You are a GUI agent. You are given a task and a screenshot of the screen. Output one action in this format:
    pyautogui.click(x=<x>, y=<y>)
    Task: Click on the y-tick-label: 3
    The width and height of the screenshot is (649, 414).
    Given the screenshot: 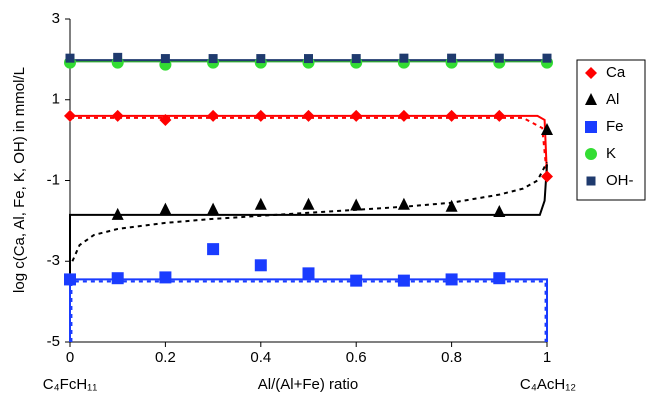 What is the action you would take?
    pyautogui.click(x=56, y=18)
    